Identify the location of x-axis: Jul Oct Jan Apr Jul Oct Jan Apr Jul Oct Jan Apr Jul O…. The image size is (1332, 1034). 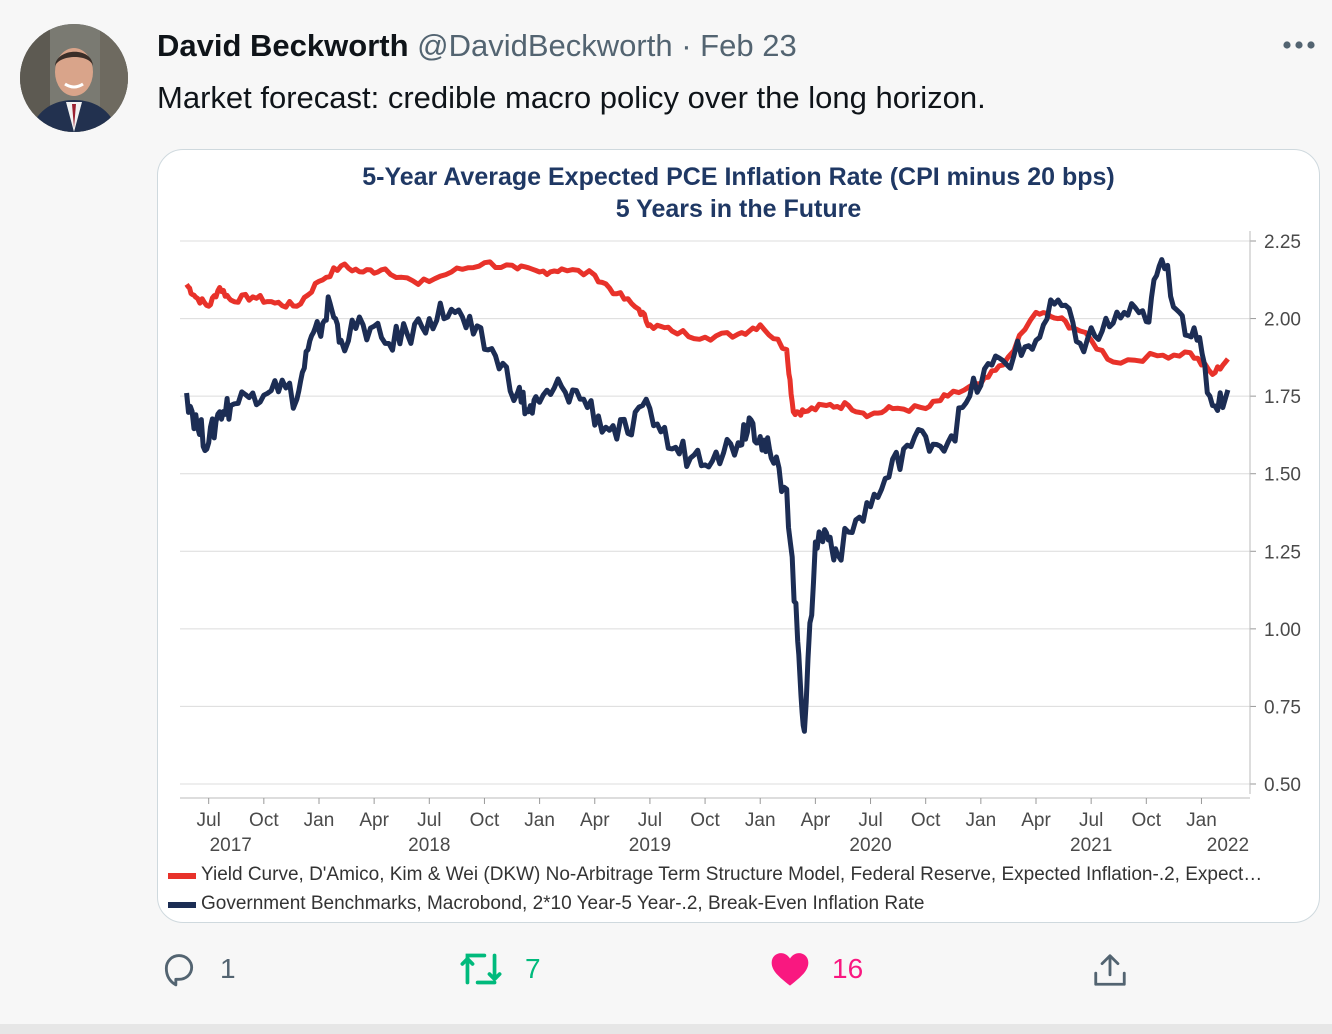
(715, 826).